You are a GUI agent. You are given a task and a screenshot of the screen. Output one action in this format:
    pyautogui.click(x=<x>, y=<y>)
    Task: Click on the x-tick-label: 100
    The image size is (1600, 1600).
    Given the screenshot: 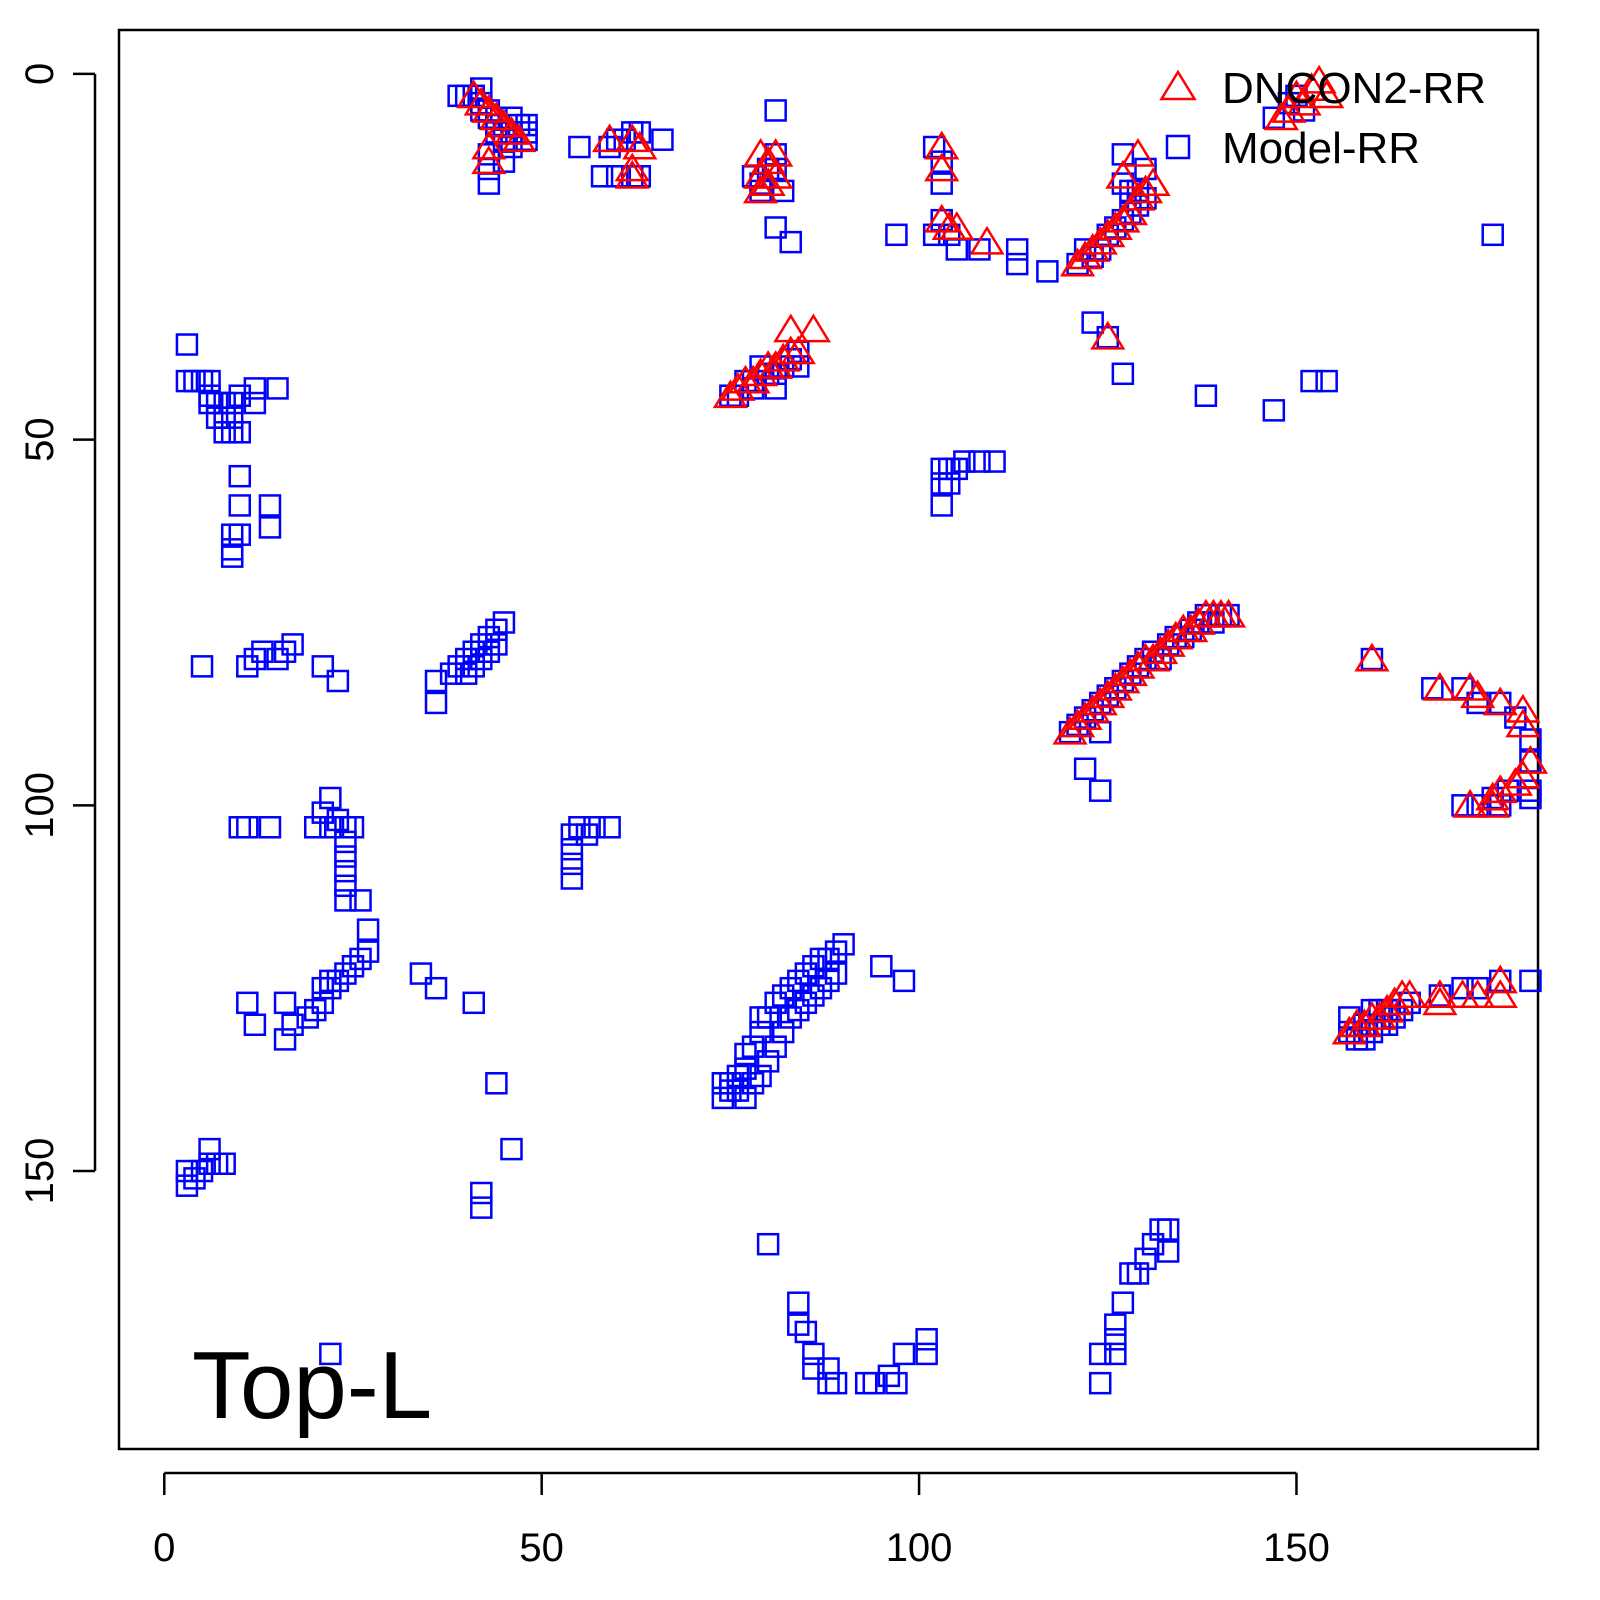 What is the action you would take?
    pyautogui.click(x=919, y=1548)
    